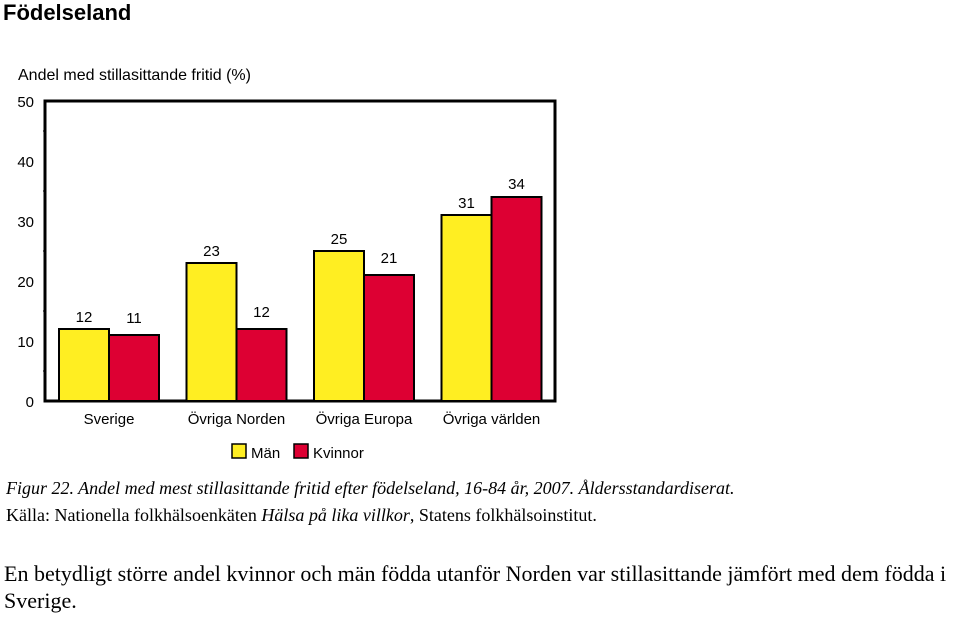 This screenshot has height=617, width=960. I want to click on value-labels: 12 11 23 12 25 21 31 34, so click(300, 251).